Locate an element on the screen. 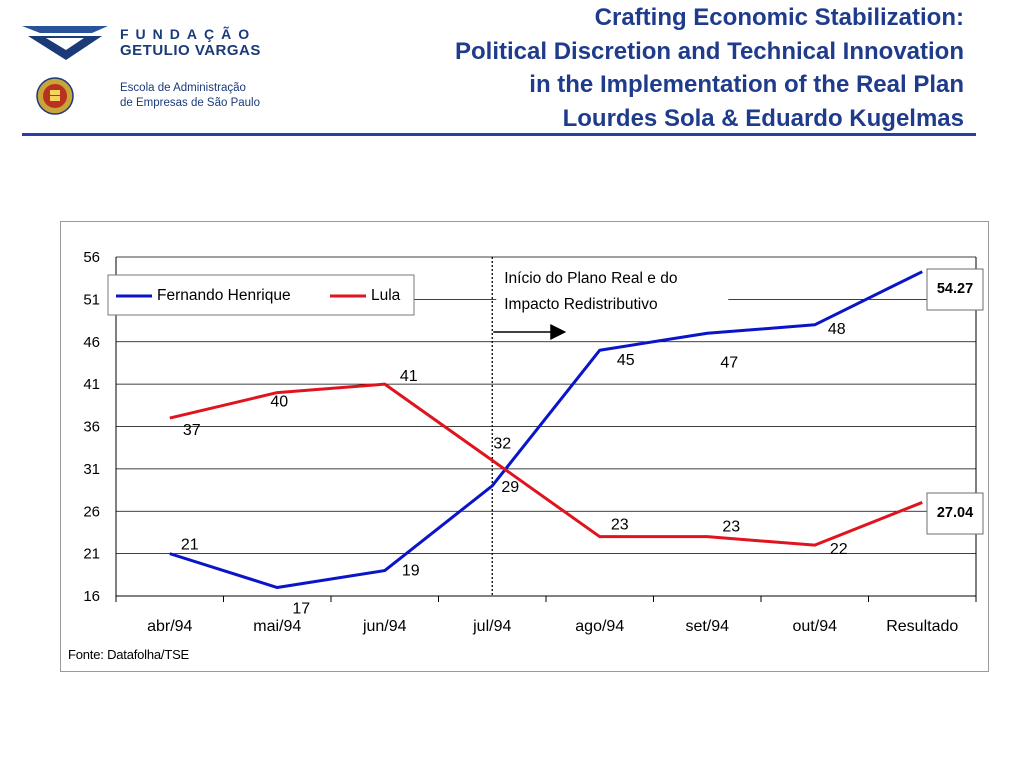  y-tick-label: 56 is located at coordinates (91, 257).